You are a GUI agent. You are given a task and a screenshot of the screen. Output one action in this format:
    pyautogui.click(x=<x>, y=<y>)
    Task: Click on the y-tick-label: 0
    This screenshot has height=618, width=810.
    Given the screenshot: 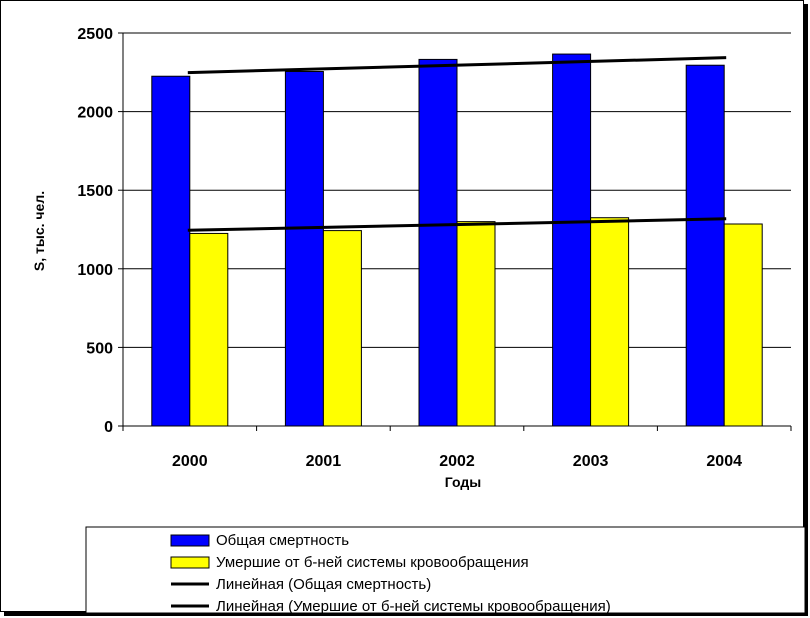 What is the action you would take?
    pyautogui.click(x=108, y=427)
    